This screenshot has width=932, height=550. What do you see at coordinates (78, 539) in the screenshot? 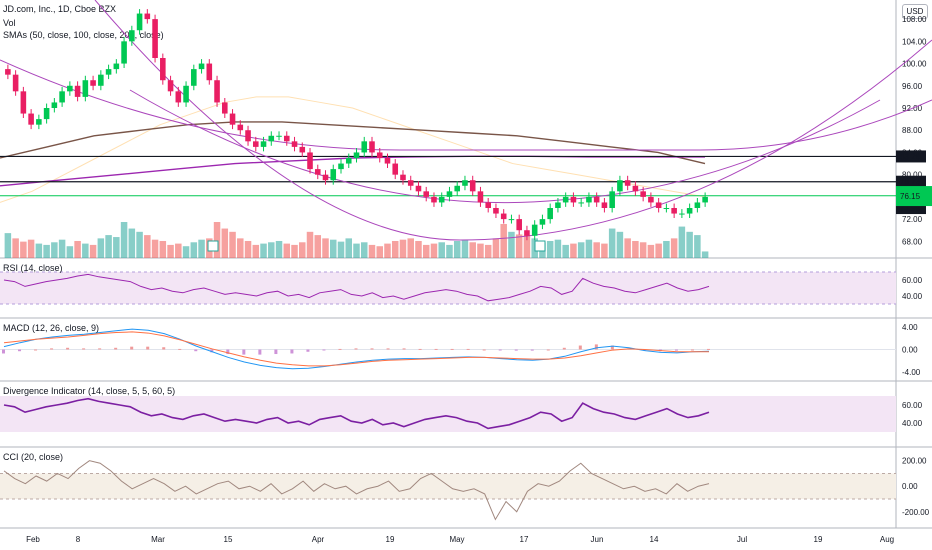
I see `time-tick-label: 8` at bounding box center [78, 539].